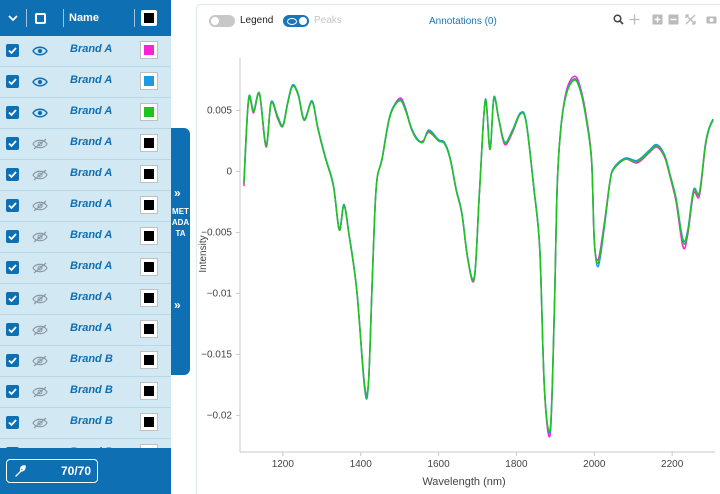  Describe the element at coordinates (257, 20) in the screenshot. I see `legend-toggle-label: Legend` at that location.